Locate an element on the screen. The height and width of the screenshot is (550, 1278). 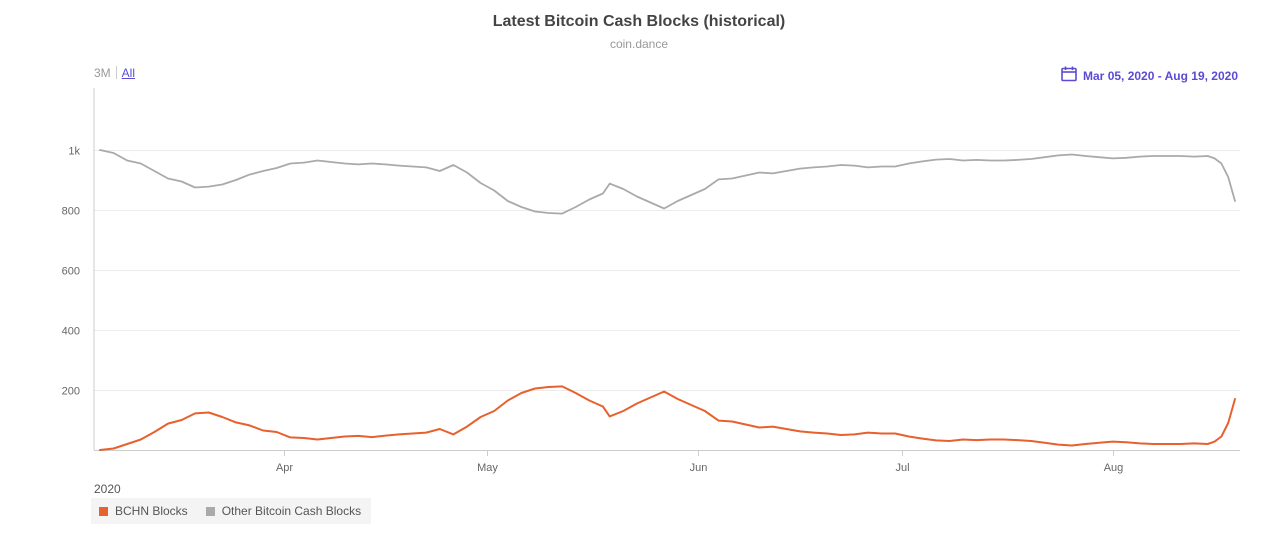
x-tick-label: Apr is located at coordinates (284, 468).